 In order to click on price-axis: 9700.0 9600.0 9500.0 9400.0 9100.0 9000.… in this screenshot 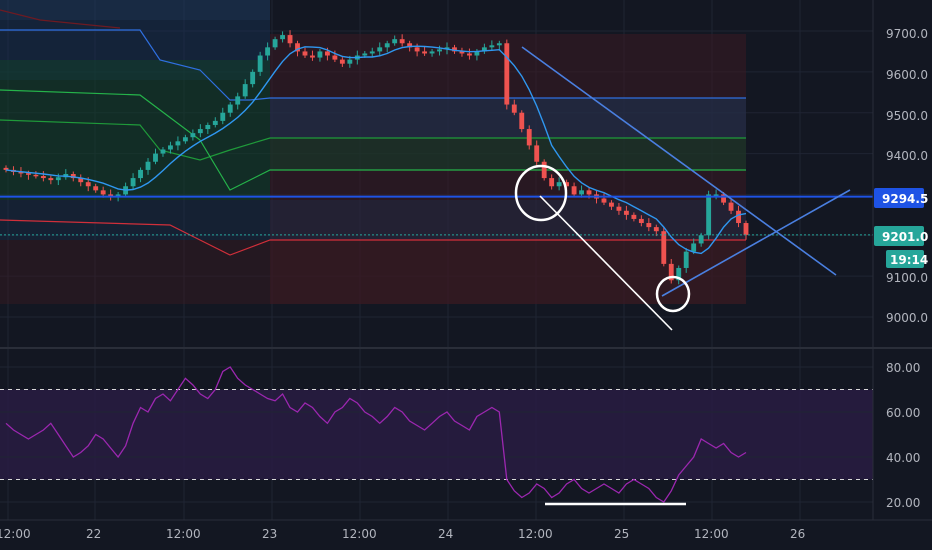, I will do `click(901, 176)`.